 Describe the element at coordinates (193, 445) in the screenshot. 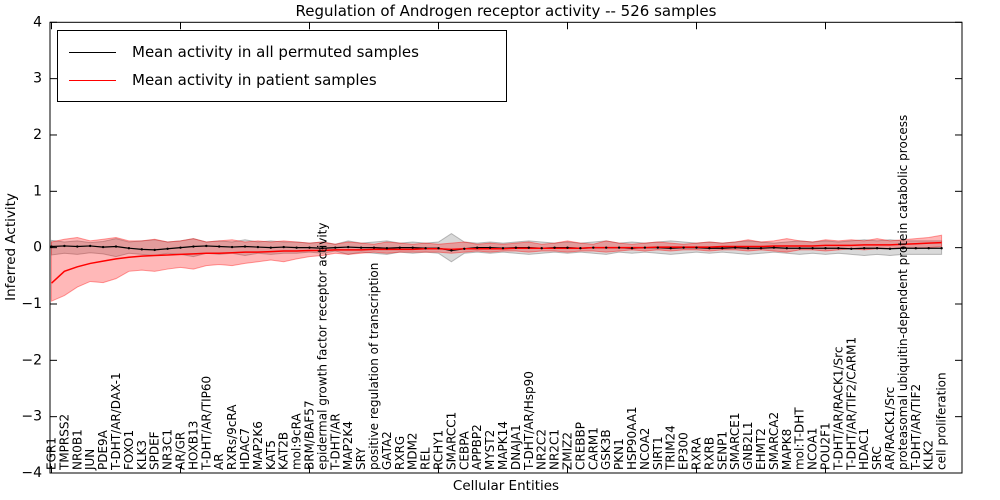

I see `x-category-label: HOXB13` at that location.